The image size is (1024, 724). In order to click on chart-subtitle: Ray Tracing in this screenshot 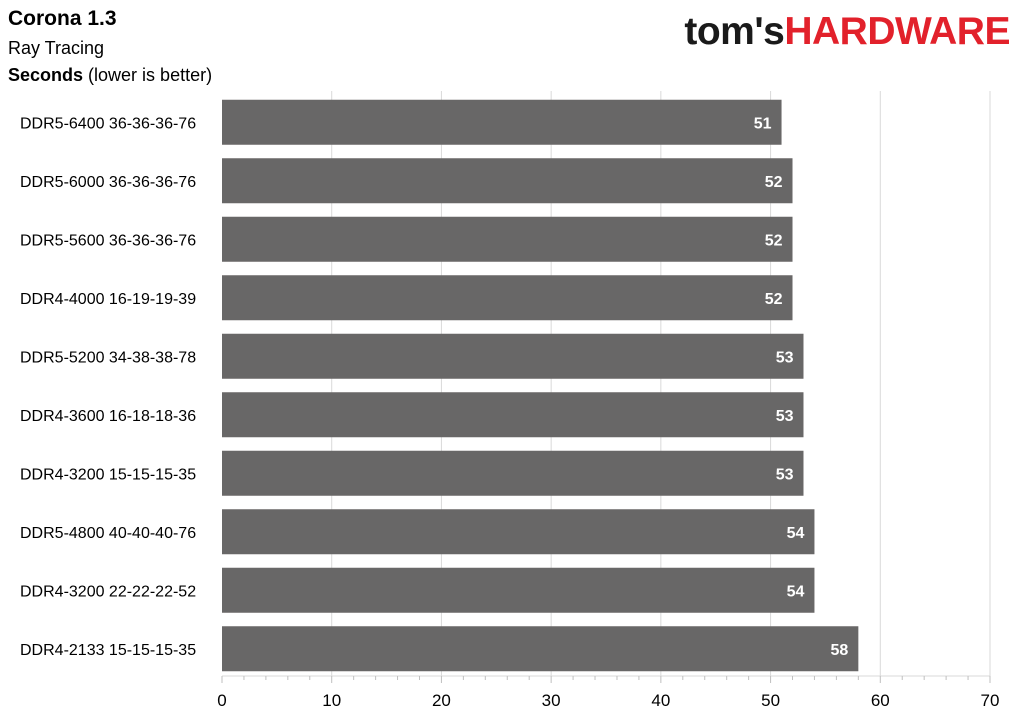, I will do `click(56, 48)`.